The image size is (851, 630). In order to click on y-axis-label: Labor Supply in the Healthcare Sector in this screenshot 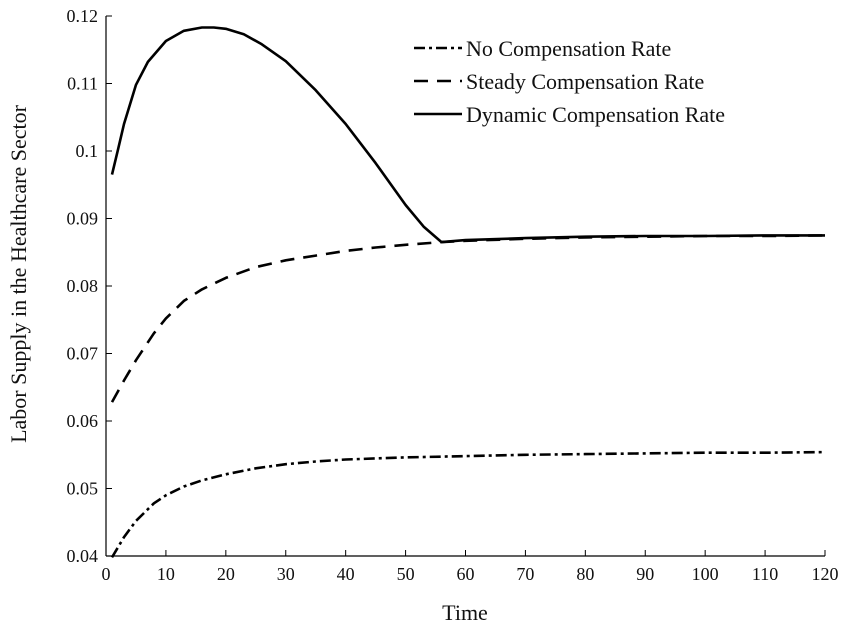, I will do `click(18, 273)`.